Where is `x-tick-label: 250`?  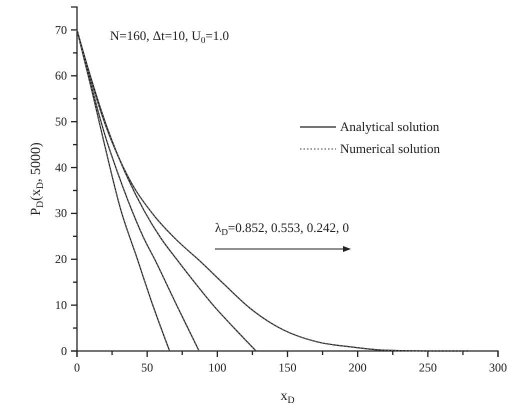
x-tick-label: 250 is located at coordinates (427, 367).